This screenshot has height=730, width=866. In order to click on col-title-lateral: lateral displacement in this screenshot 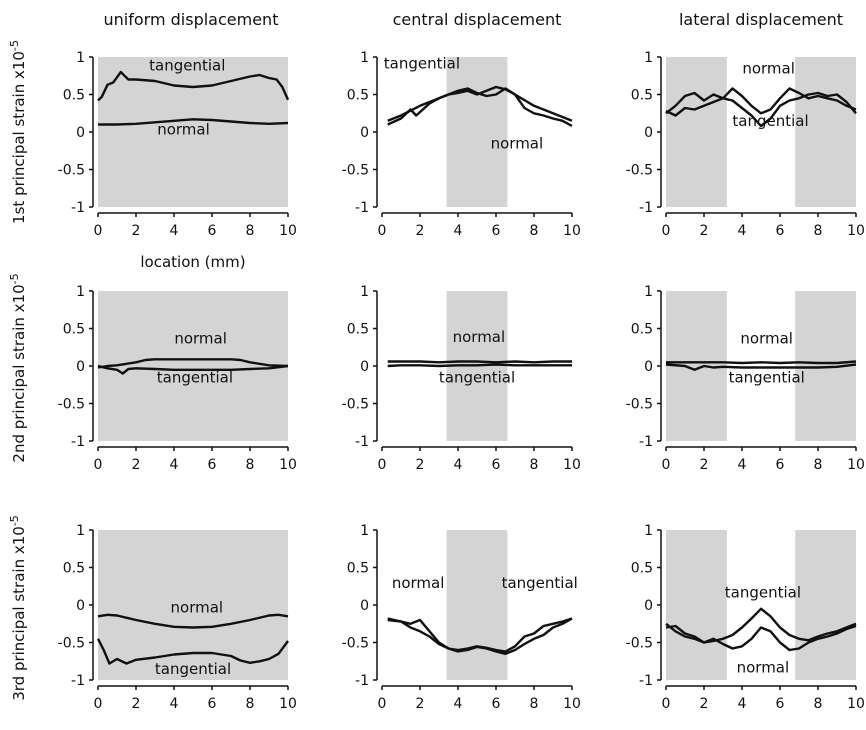, I will do `click(761, 19)`.